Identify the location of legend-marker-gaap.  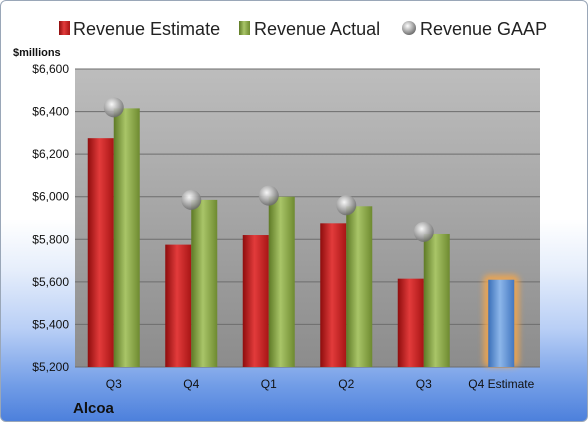
(409, 28).